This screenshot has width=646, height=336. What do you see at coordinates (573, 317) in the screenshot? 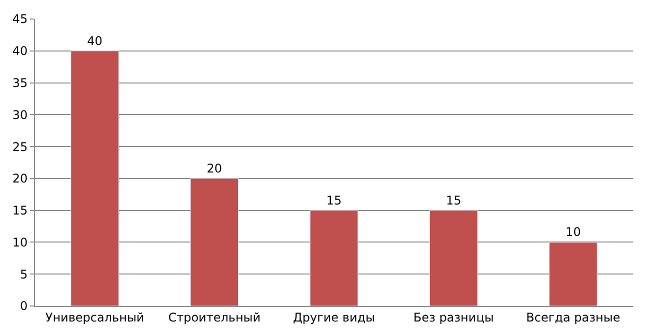
I see `x-tick-label: Всегда разные` at bounding box center [573, 317].